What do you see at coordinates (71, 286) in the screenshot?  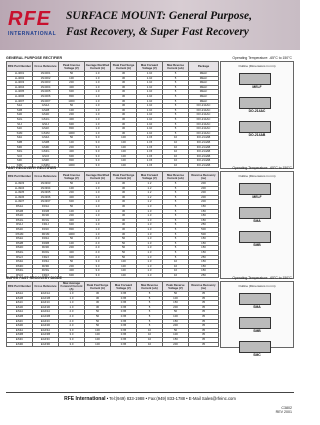 I see `column-header: Max Average Forward Current (A)` at bounding box center [71, 286].